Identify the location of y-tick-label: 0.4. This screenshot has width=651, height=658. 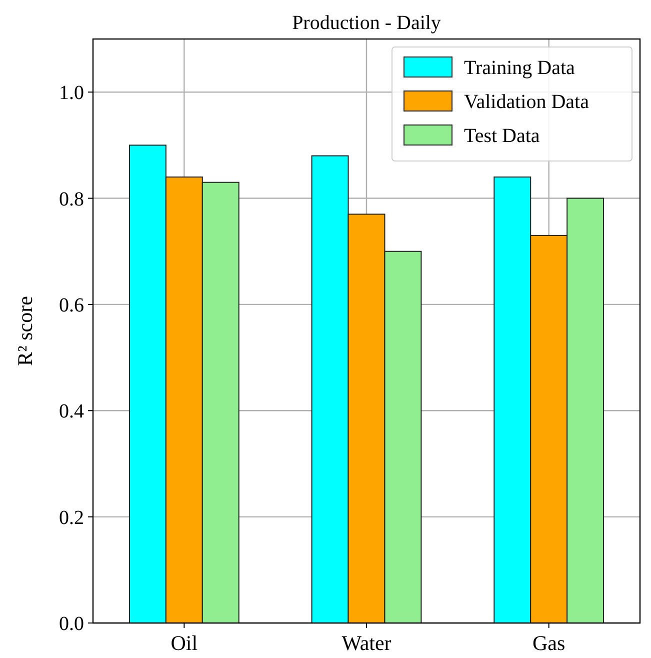
(71, 411).